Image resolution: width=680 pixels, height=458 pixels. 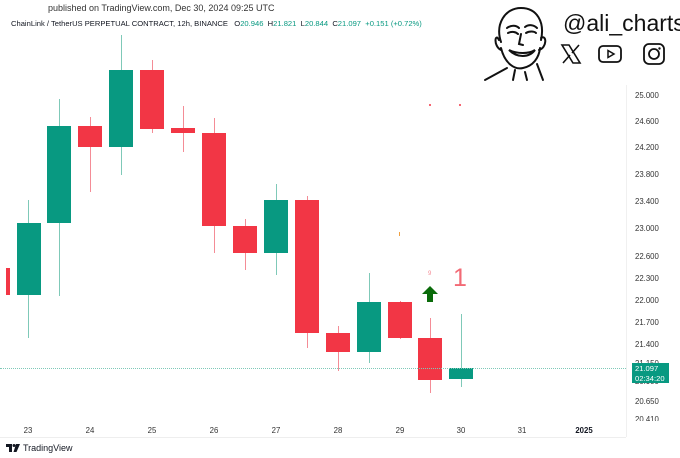 I want to click on y-tick: 20.650, so click(x=647, y=401).